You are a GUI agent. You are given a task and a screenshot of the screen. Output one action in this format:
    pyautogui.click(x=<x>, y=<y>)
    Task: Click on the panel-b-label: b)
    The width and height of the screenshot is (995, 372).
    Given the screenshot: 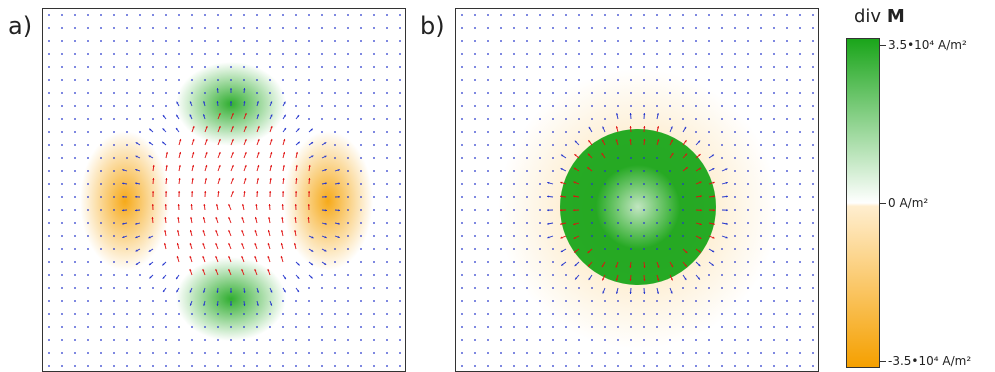 What is the action you would take?
    pyautogui.click(x=432, y=26)
    